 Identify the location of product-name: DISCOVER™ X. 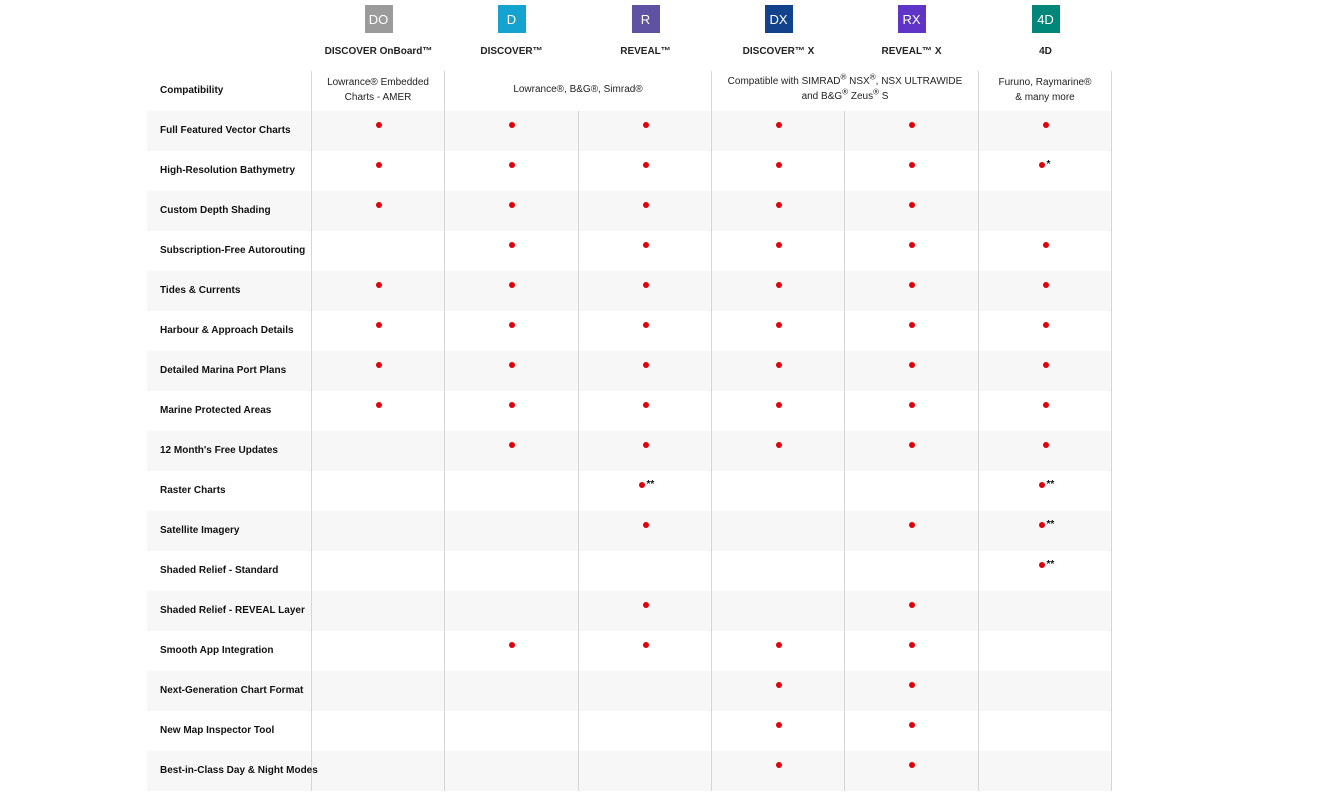
(778, 51).